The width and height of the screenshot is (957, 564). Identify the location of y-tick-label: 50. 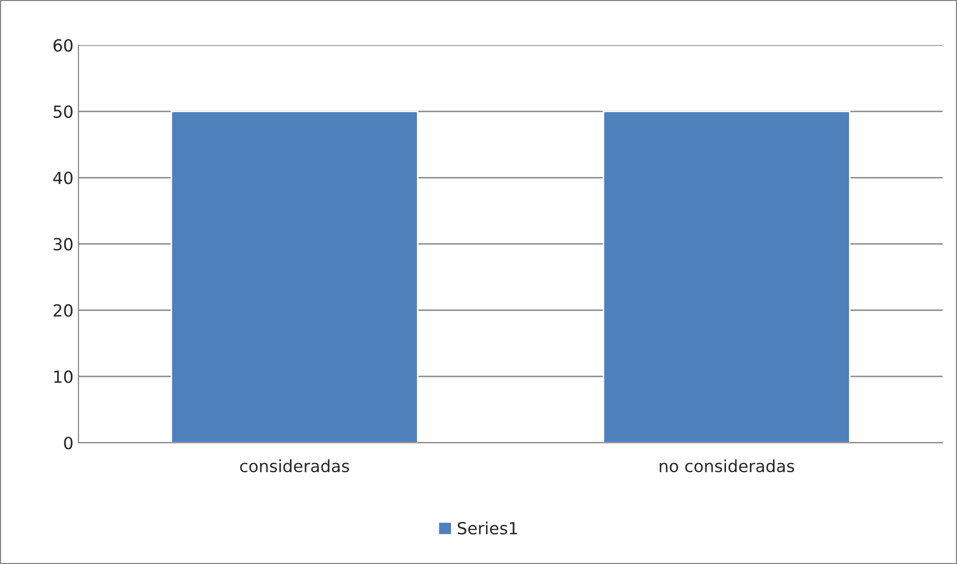
(63, 111).